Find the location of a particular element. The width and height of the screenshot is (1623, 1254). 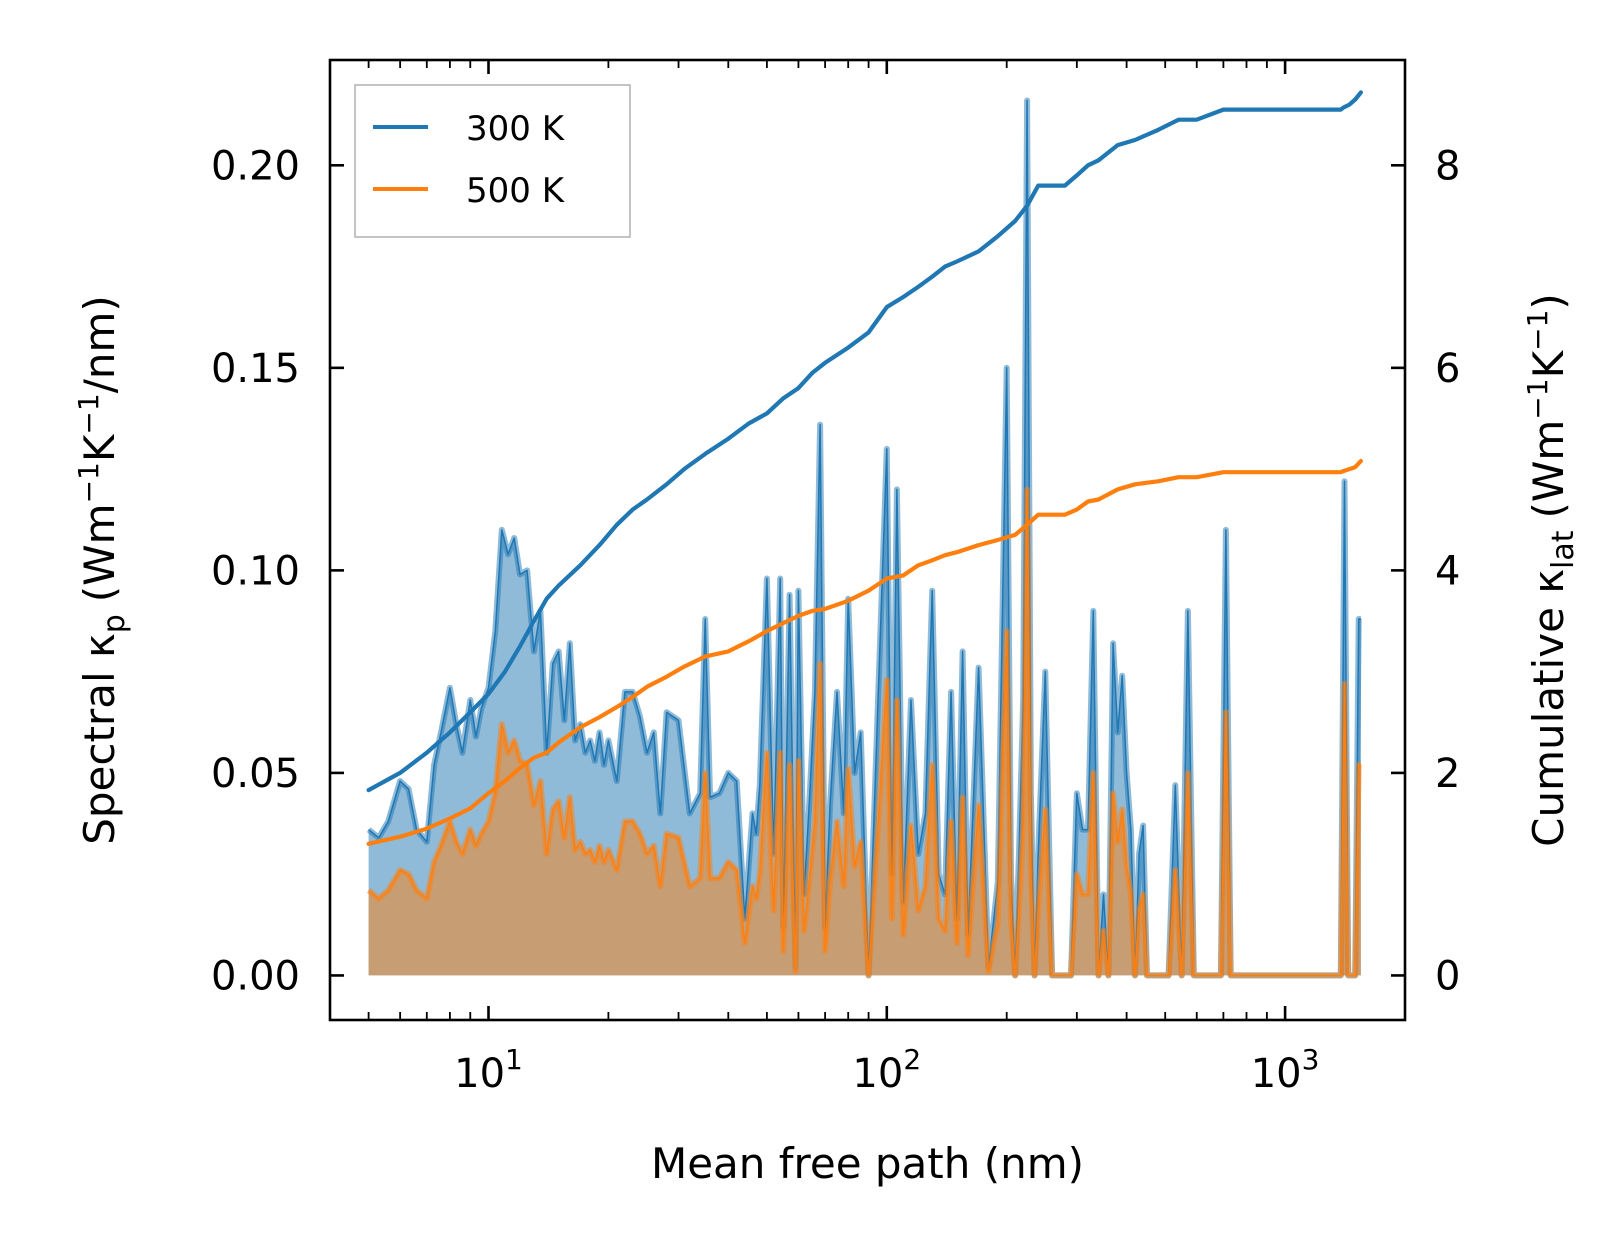

y2-tick-label: 4 is located at coordinates (1447, 571).